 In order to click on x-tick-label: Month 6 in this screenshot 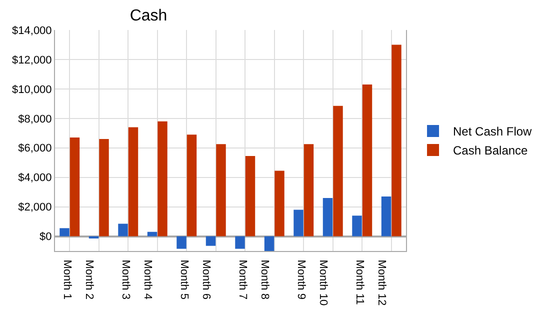, I will do `click(206, 280)`.